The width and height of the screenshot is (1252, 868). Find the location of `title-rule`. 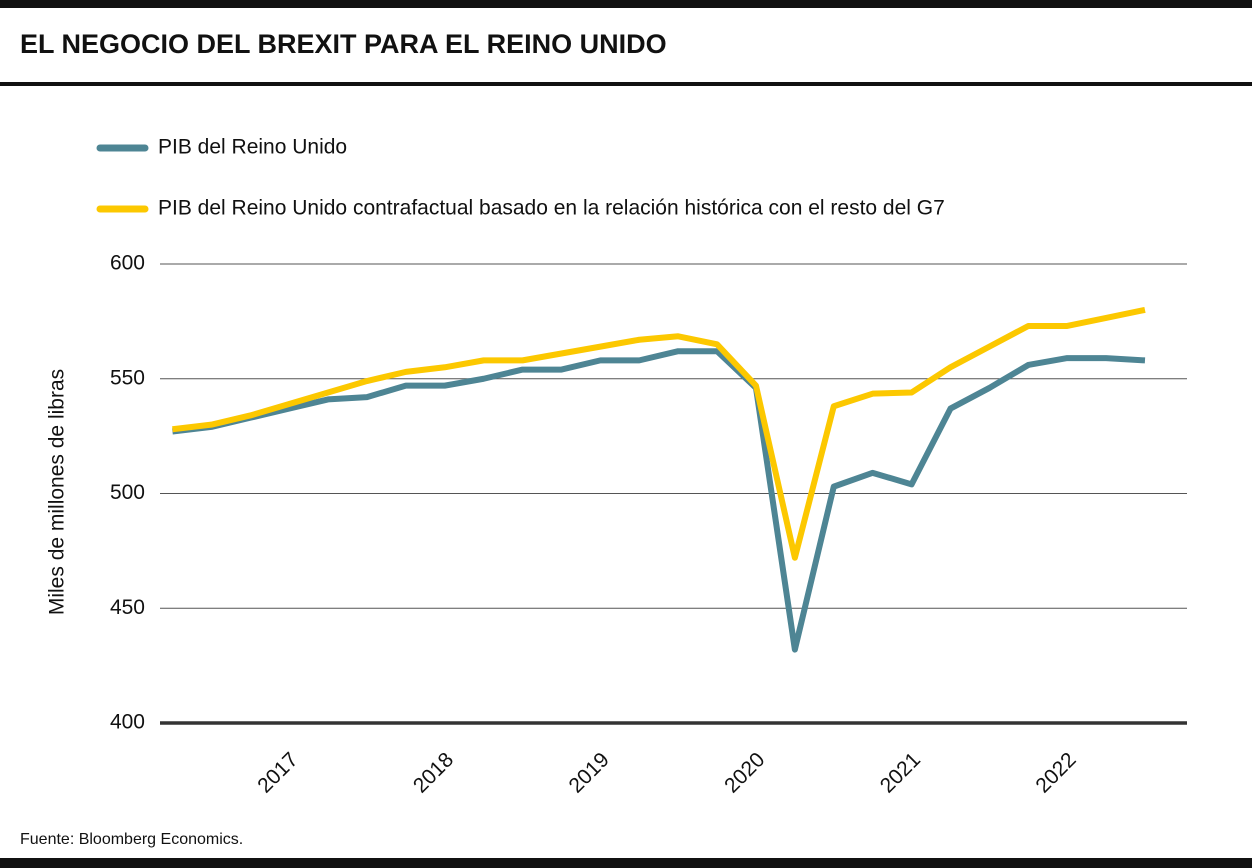

title-rule is located at coordinates (626, 84).